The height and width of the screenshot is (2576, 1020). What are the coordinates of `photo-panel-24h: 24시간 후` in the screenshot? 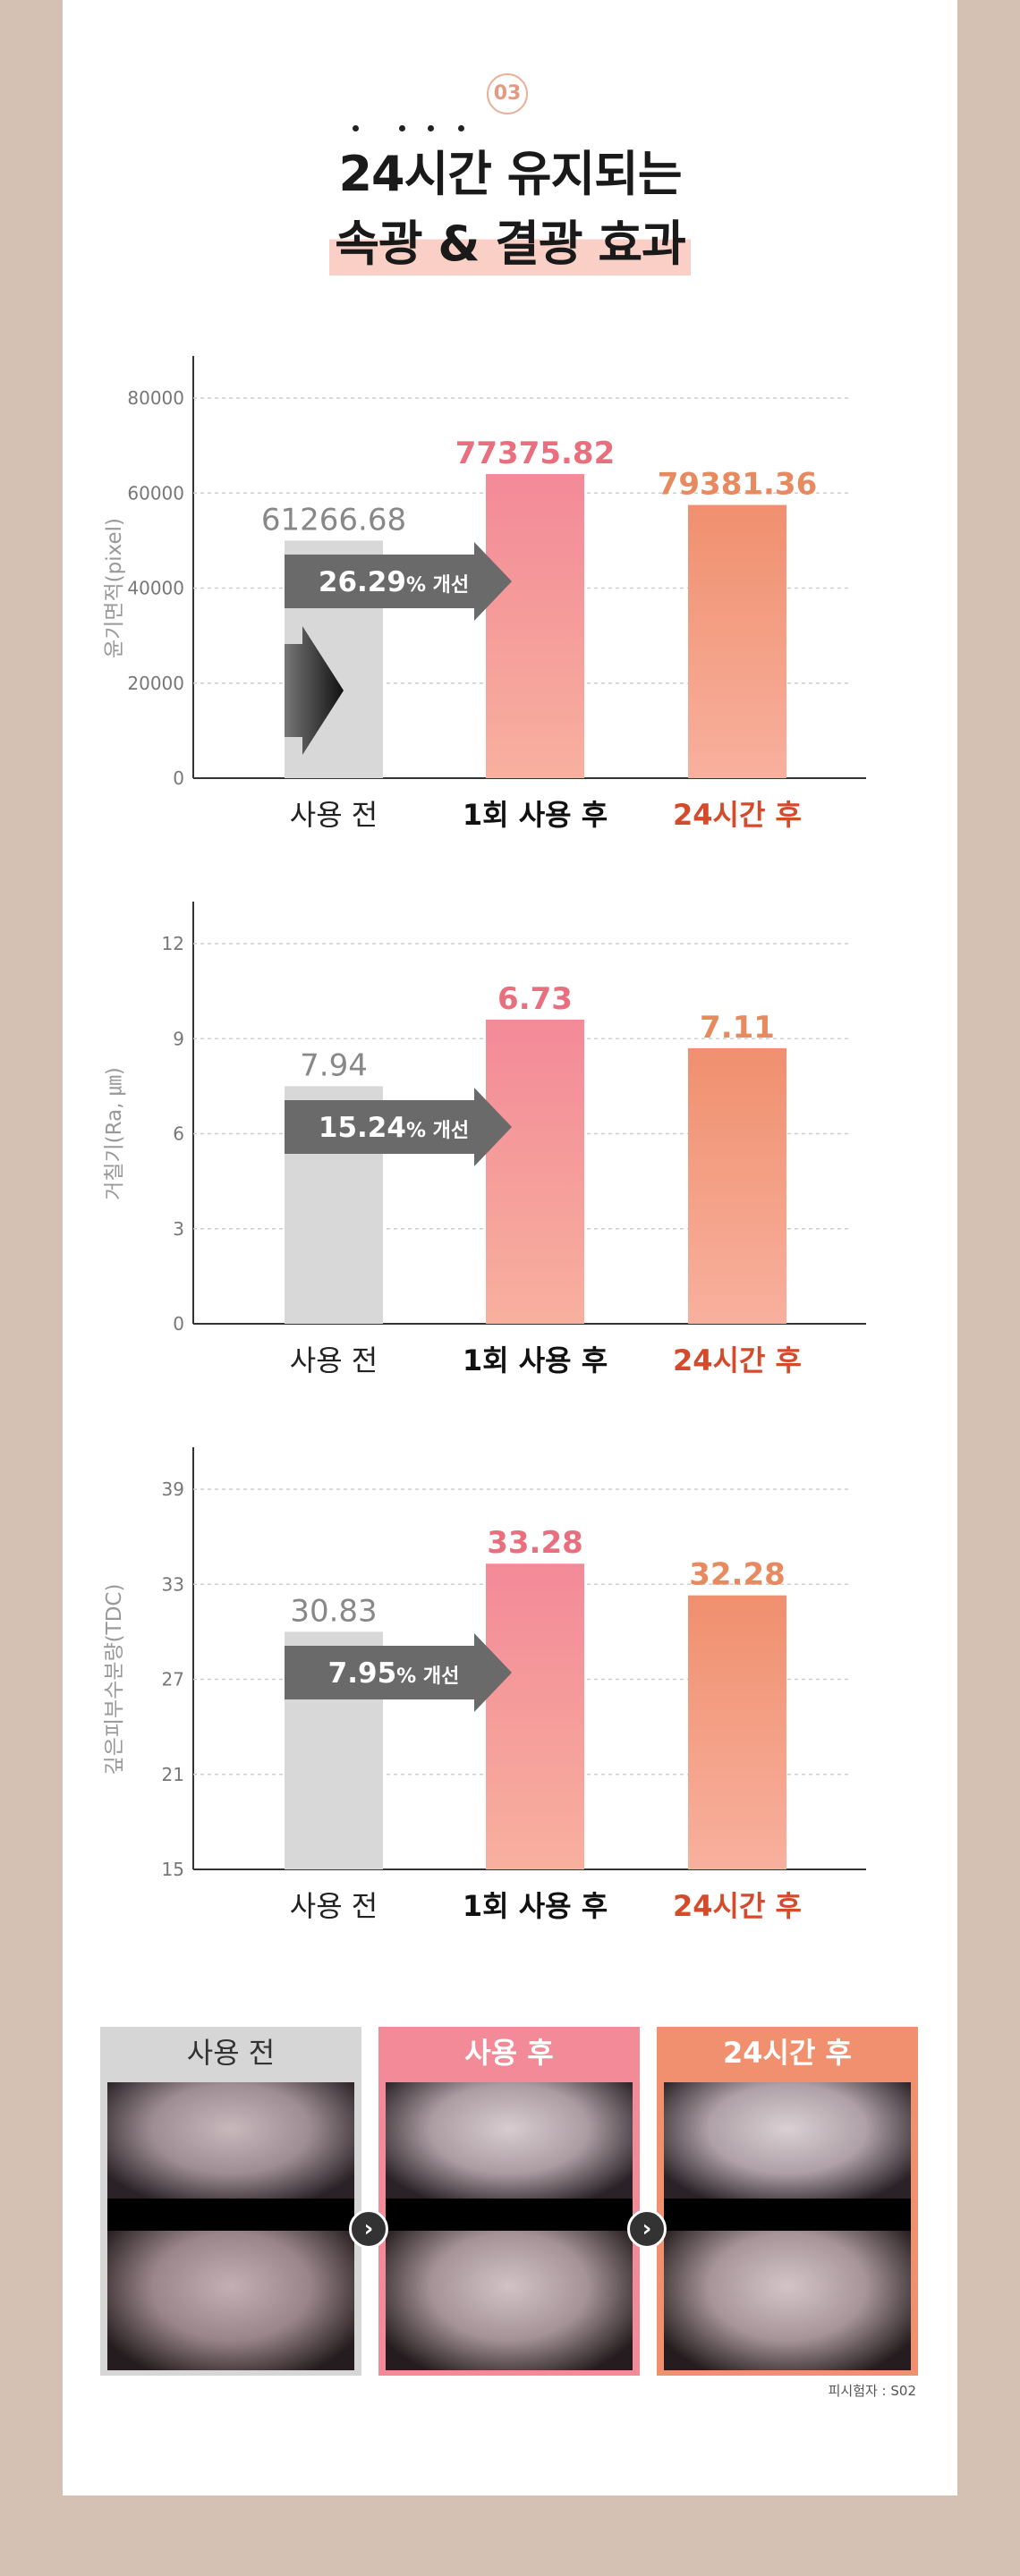 It's located at (787, 2201).